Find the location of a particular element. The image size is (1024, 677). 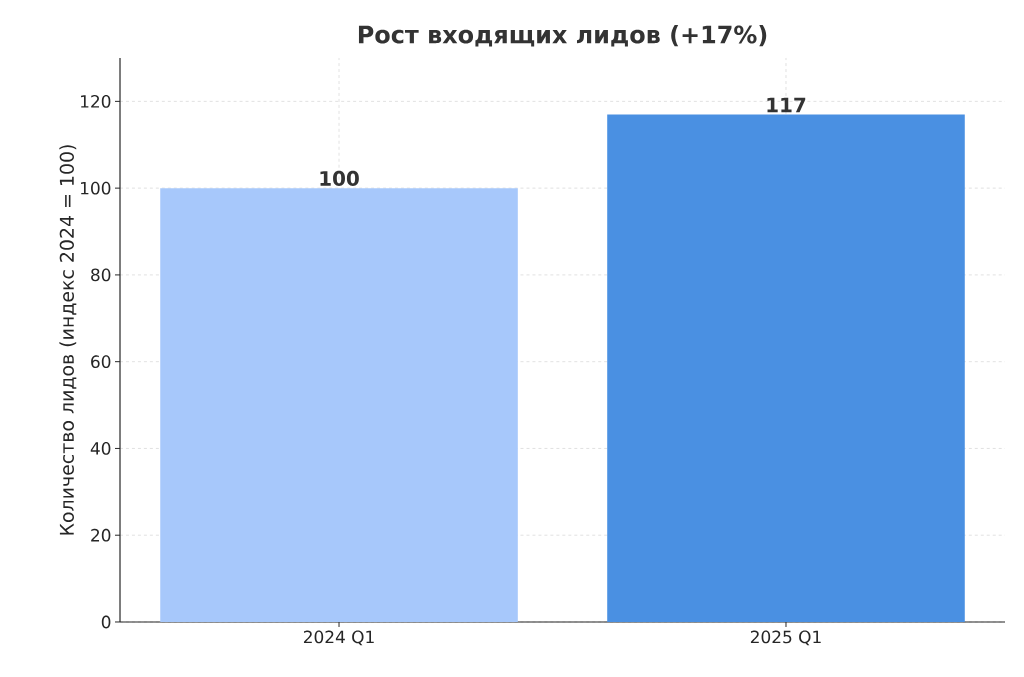

x-tick-label: 2024 Q1 is located at coordinates (338, 638).